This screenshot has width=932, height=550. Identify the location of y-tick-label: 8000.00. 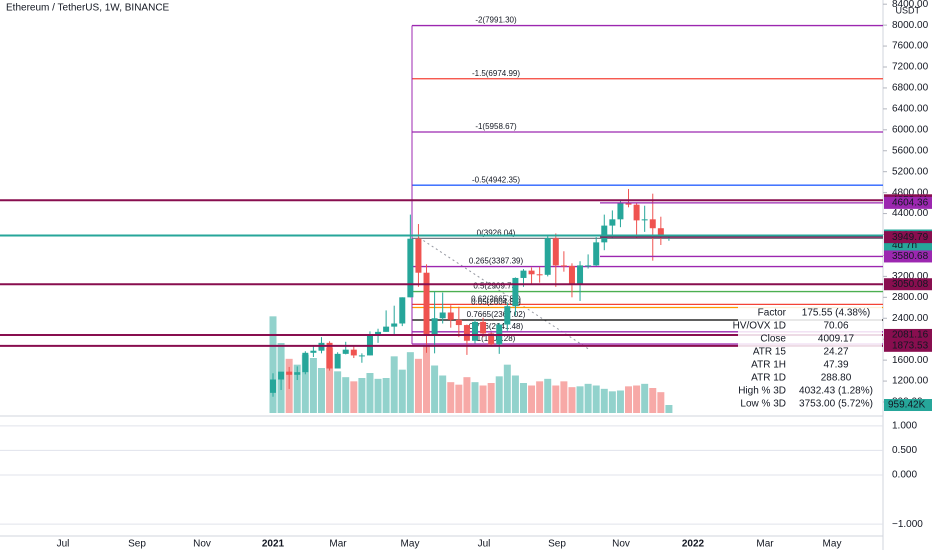
(910, 25).